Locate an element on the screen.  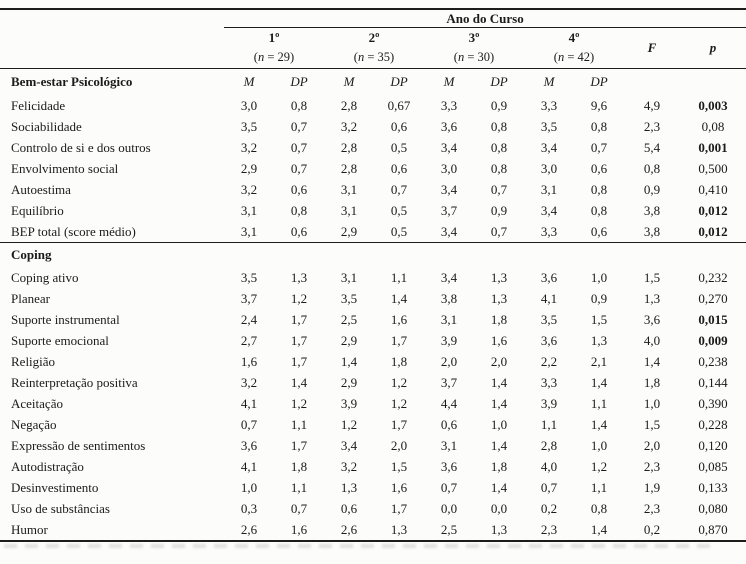
section-title: Coping is located at coordinates (373, 254).